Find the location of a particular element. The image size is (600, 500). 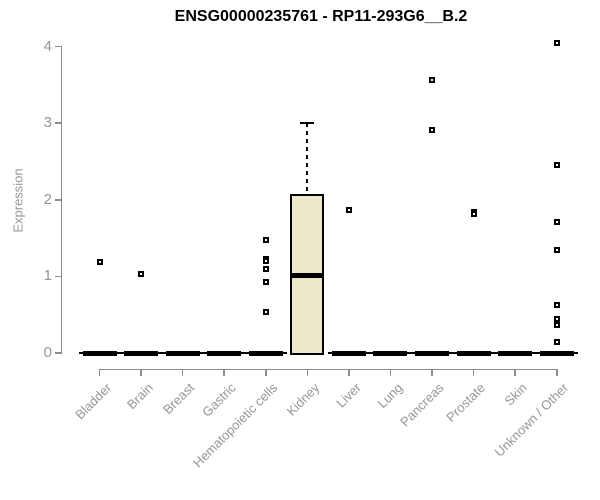

y-tick-label: 0 is located at coordinates (47, 352).